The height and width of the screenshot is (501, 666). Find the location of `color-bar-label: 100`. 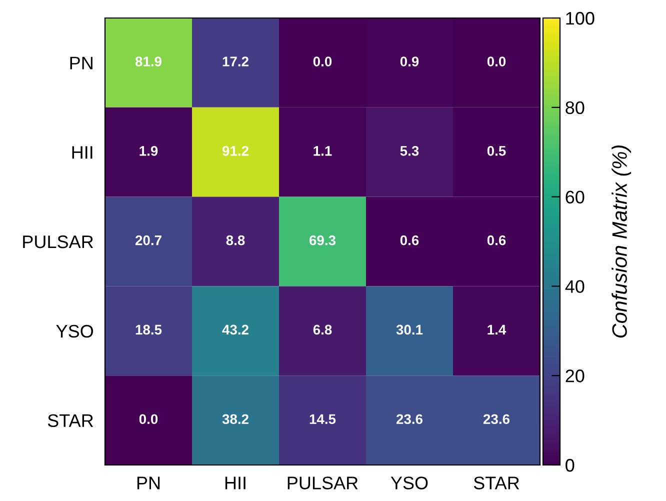

color-bar-label: 100 is located at coordinates (580, 18).